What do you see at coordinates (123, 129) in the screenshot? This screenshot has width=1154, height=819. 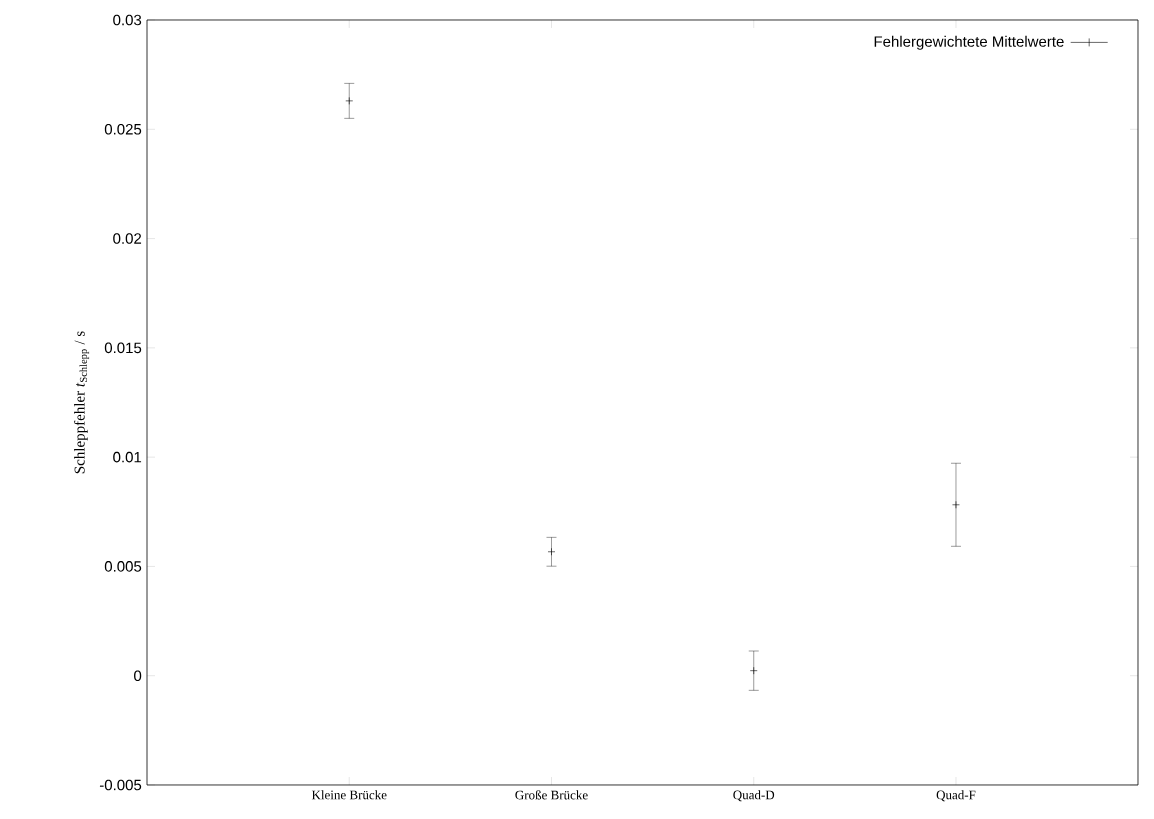 I see `y-tick-label: 0.025` at bounding box center [123, 129].